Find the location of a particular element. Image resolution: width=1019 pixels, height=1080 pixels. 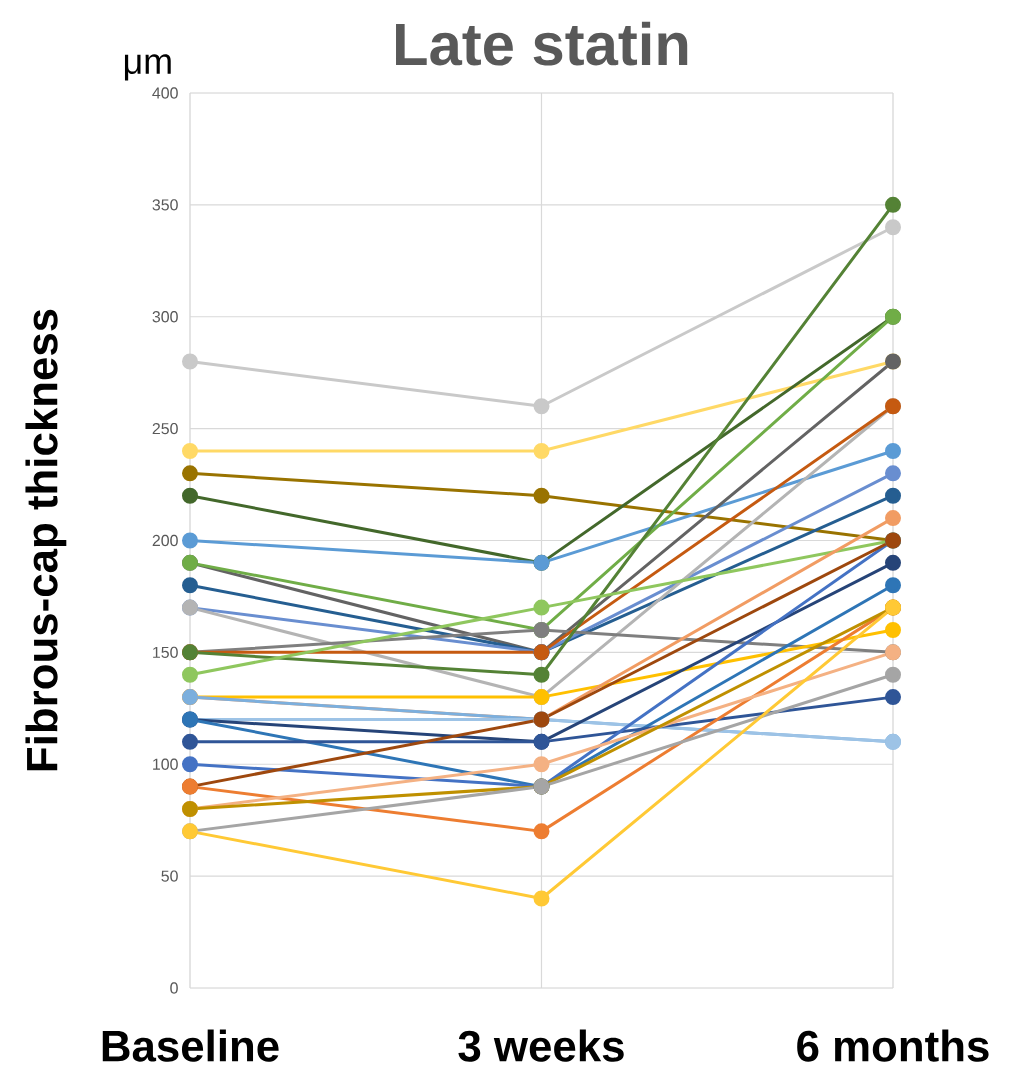

y-tick-label: 200 is located at coordinates (165, 540).